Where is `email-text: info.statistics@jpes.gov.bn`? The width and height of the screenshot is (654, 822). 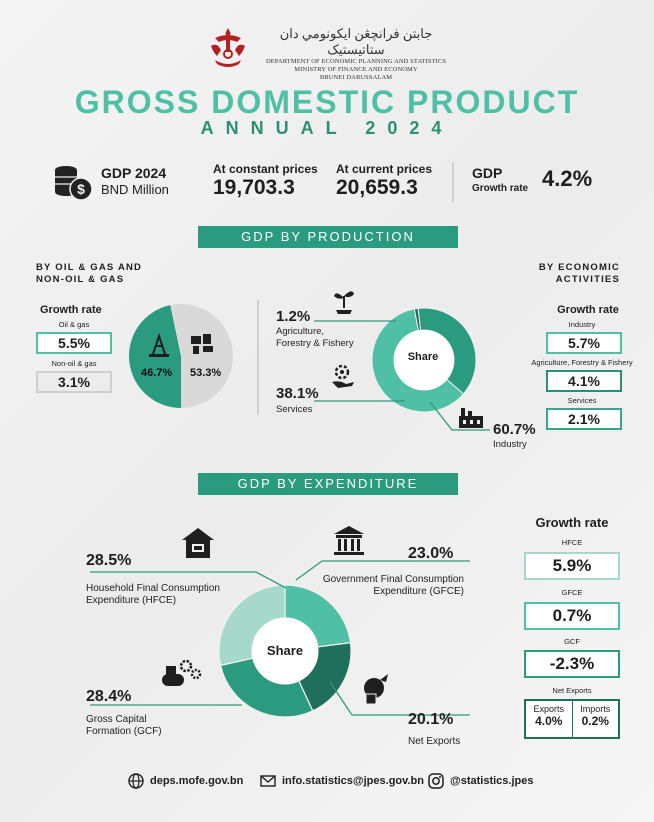
email-text: info.statistics@jpes.gov.bn is located at coordinates (353, 781).